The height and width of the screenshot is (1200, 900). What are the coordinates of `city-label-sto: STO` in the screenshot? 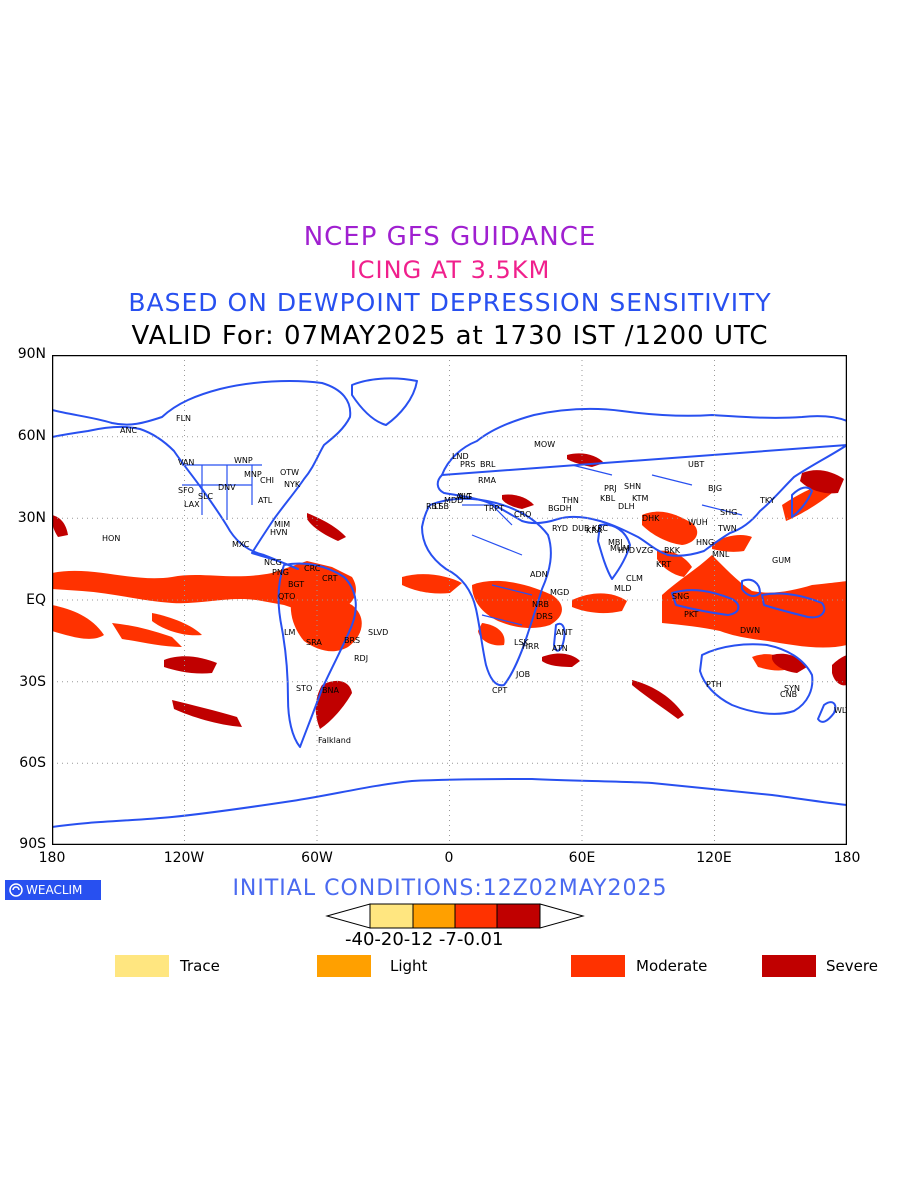 It's located at (304, 688).